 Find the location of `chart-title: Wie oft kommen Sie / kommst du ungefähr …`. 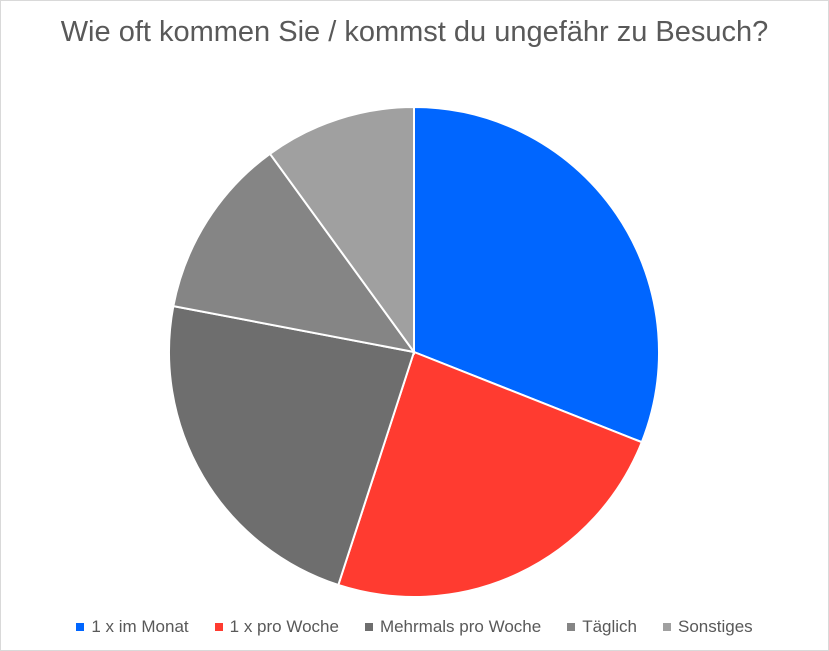

chart-title: Wie oft kommen Sie / kommst du ungefähr … is located at coordinates (414, 32).